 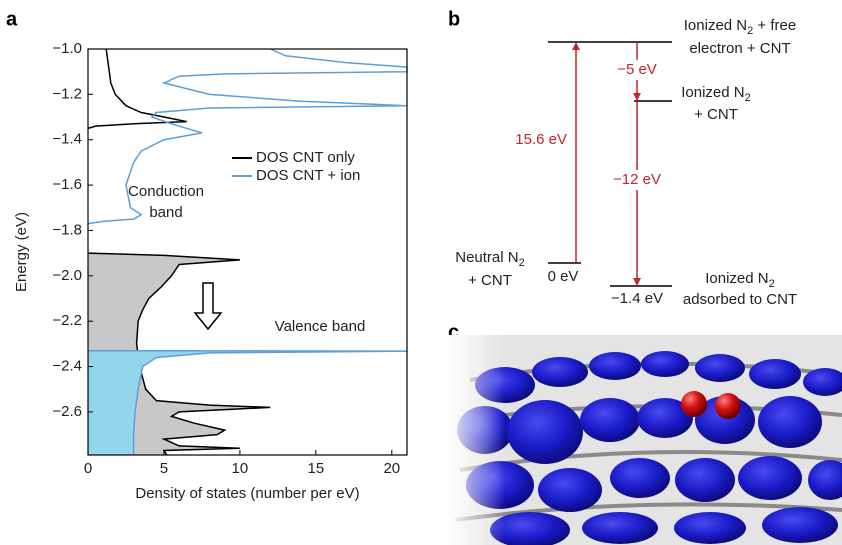 I want to click on y-tick-label: −1.4, so click(x=67, y=139).